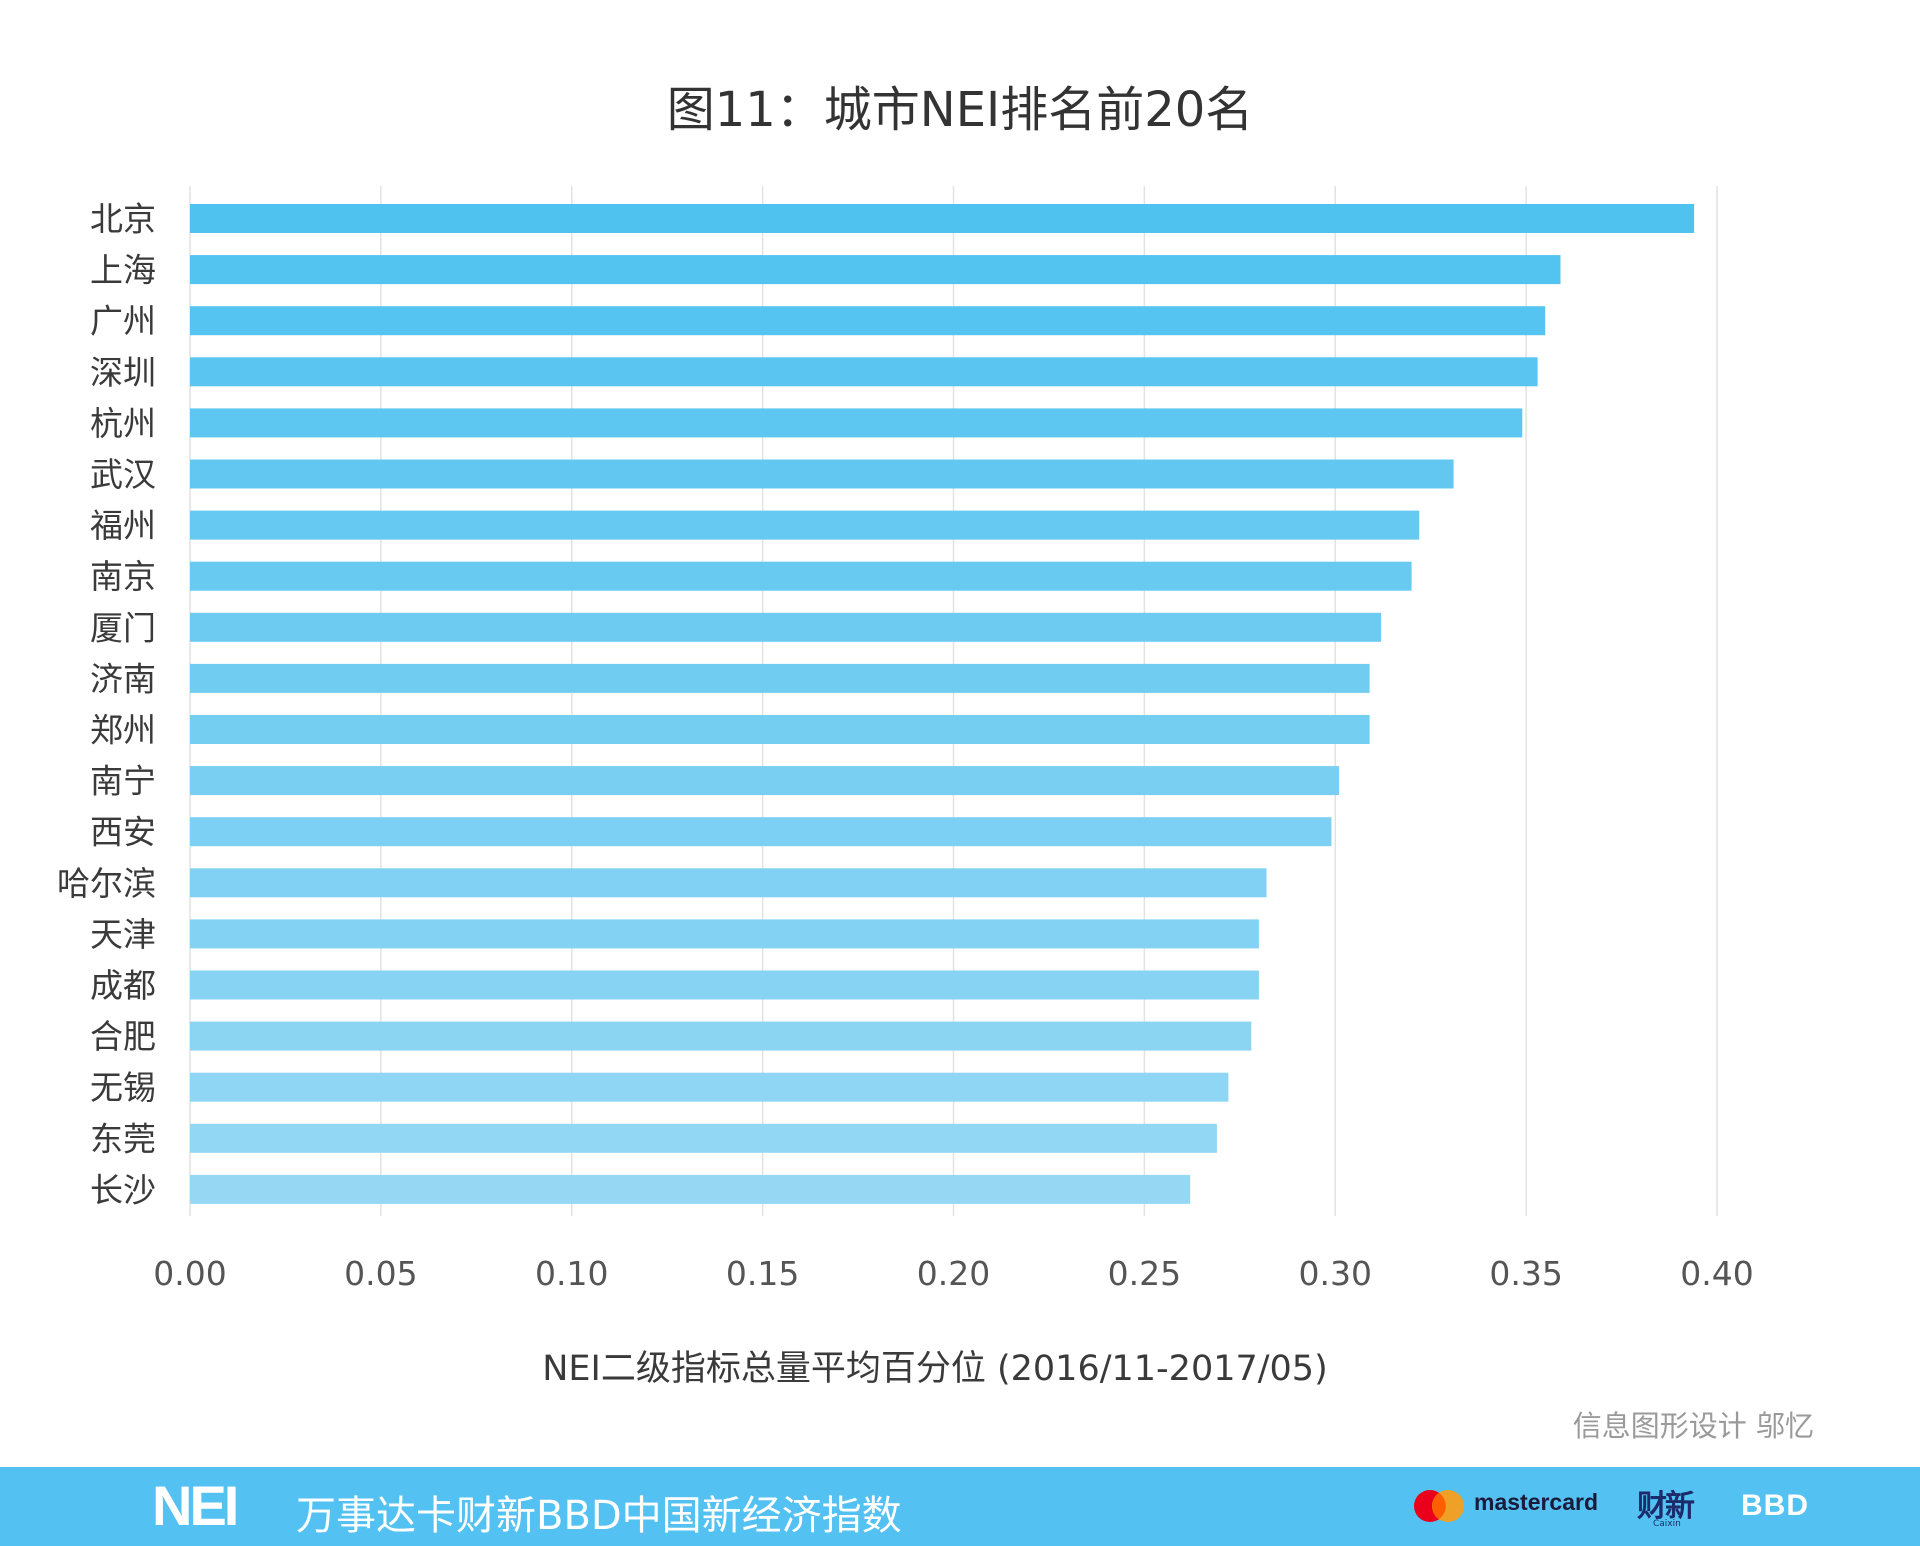 This screenshot has width=1920, height=1546. What do you see at coordinates (1335, 1273) in the screenshot?
I see `x-tick-label: 0.30` at bounding box center [1335, 1273].